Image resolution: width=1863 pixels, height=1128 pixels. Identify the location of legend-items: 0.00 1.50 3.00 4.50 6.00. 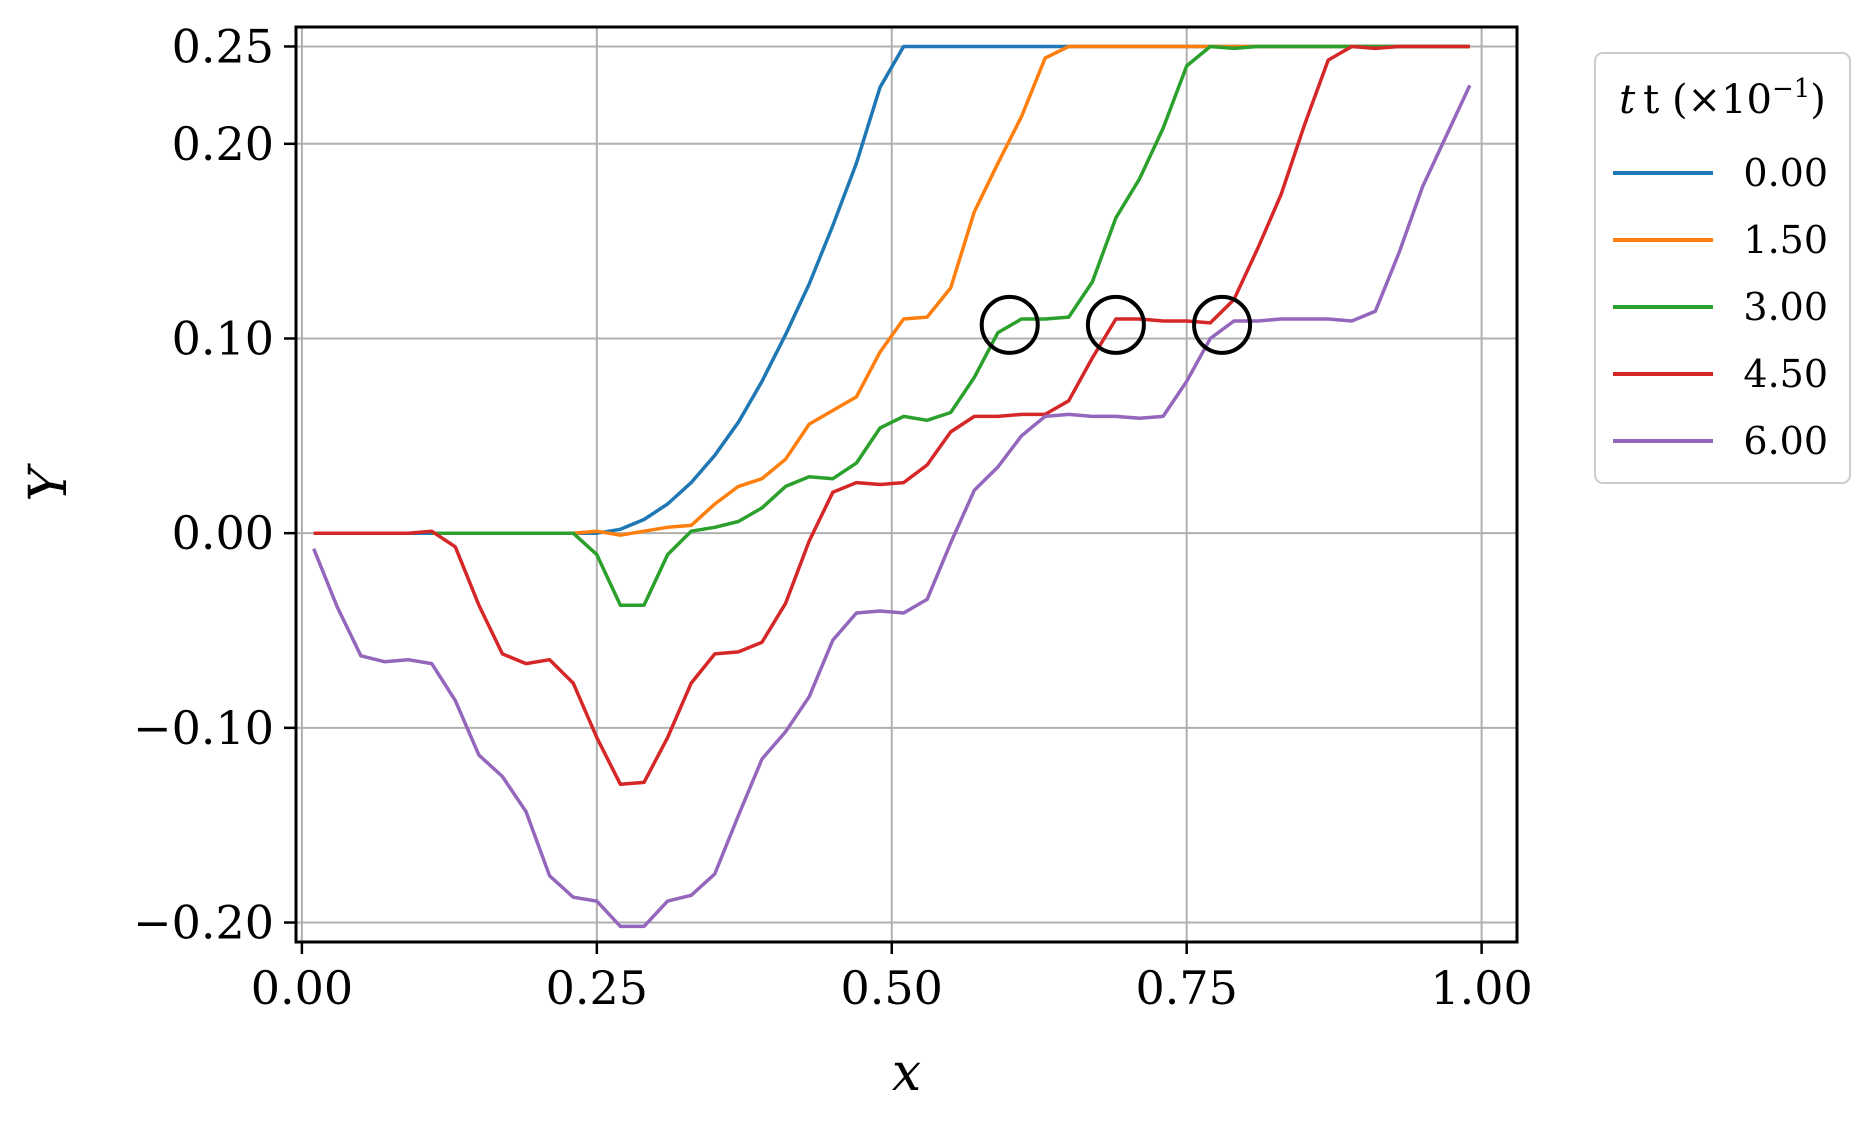
(1720, 307).